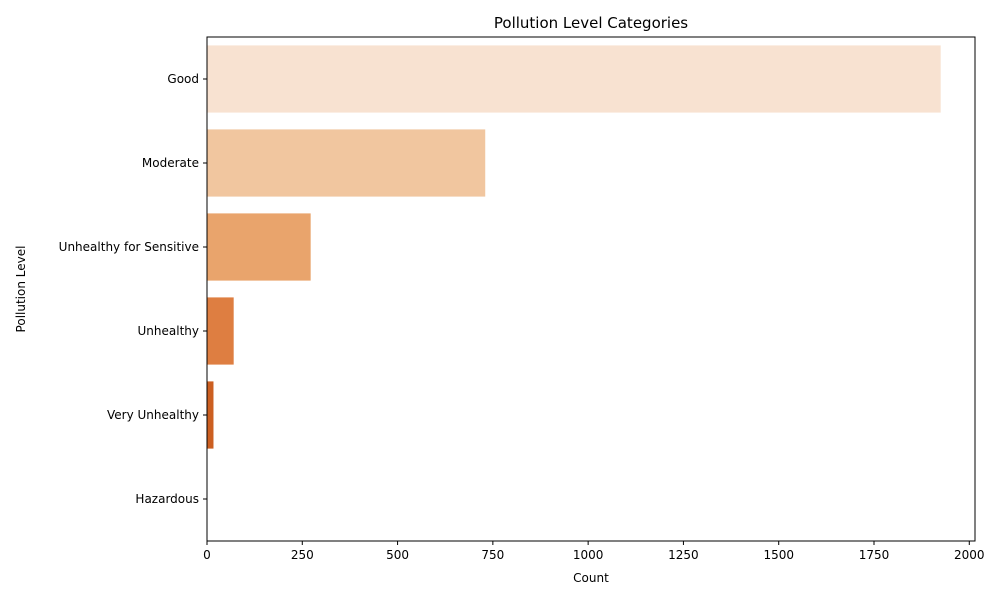 Image resolution: width=1000 pixels, height=604 pixels. What do you see at coordinates (574, 78) in the screenshot?
I see `bar-good` at bounding box center [574, 78].